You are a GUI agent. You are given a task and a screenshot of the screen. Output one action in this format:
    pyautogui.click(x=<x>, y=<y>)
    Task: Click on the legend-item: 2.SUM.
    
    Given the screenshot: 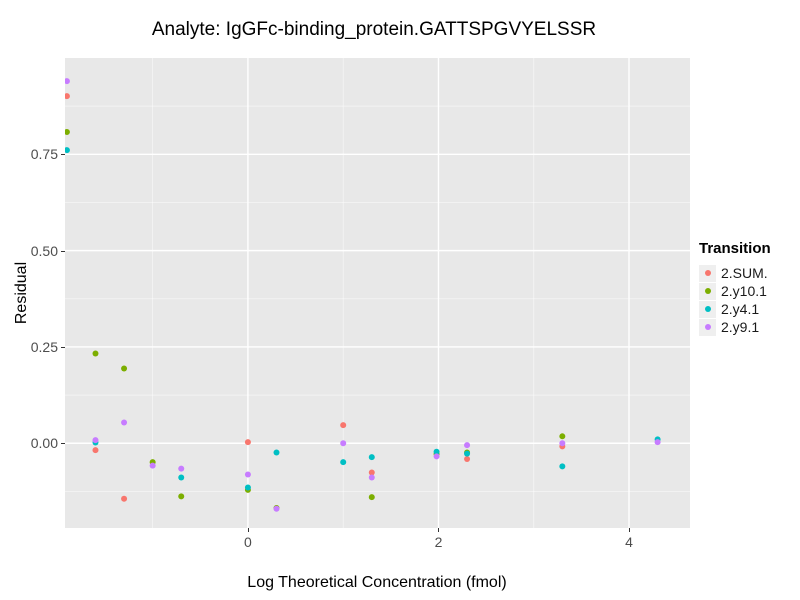 What is the action you would take?
    pyautogui.click(x=749, y=273)
    